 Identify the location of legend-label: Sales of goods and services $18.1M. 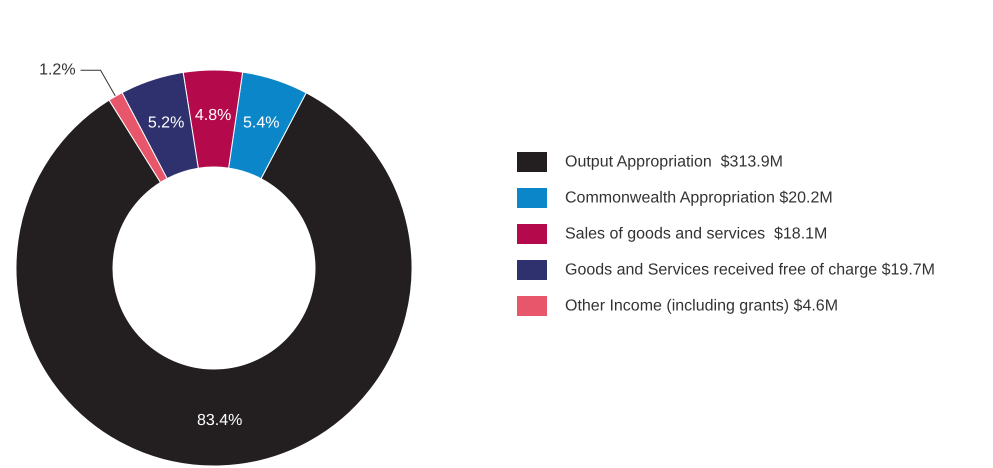
(696, 234).